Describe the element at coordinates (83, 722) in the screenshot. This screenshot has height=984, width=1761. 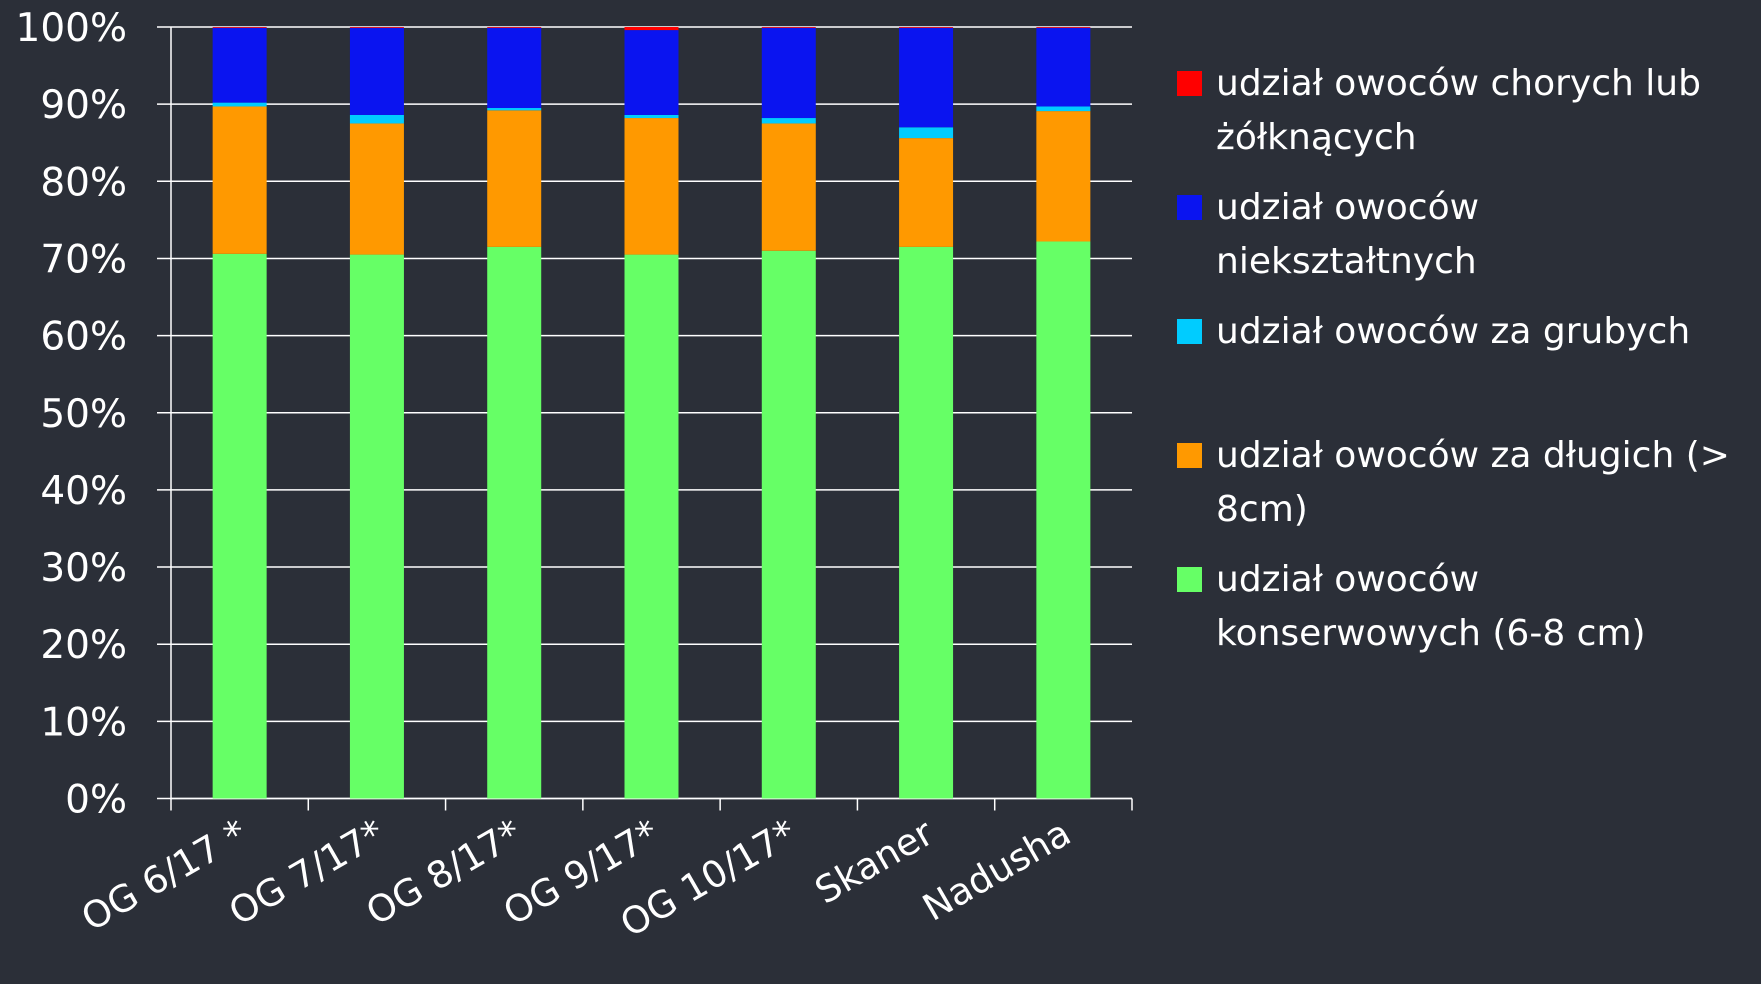
I see `y-tick-label: 10%` at that location.